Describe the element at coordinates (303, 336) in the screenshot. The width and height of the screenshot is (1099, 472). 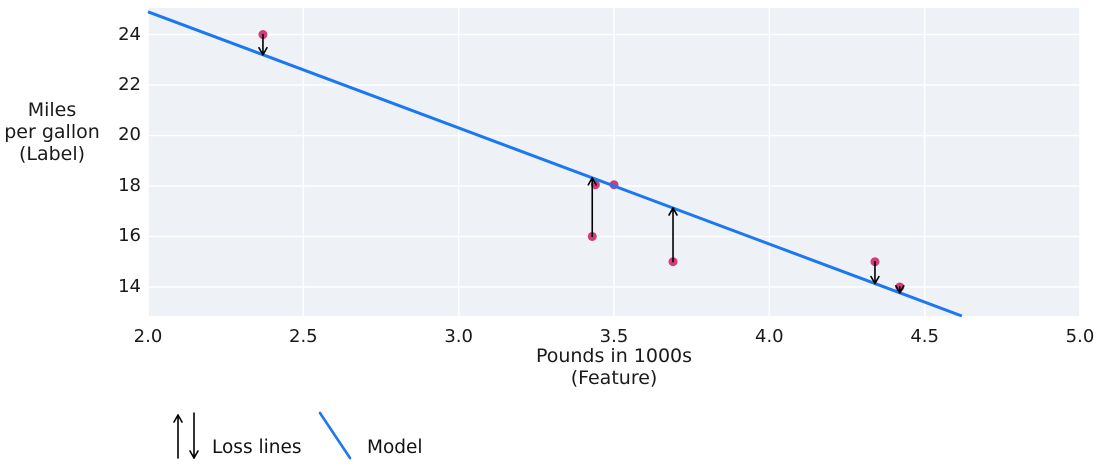
I see `x-tick-label: 2.5` at that location.